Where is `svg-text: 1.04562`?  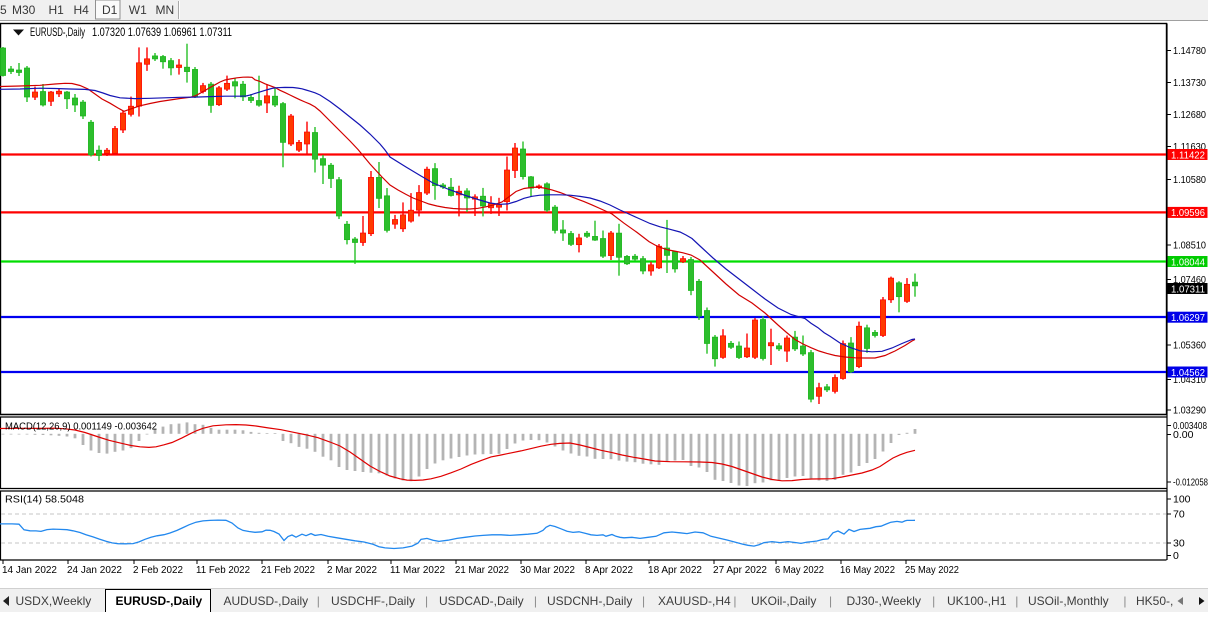
svg-text: 1.04562 is located at coordinates (1188, 373).